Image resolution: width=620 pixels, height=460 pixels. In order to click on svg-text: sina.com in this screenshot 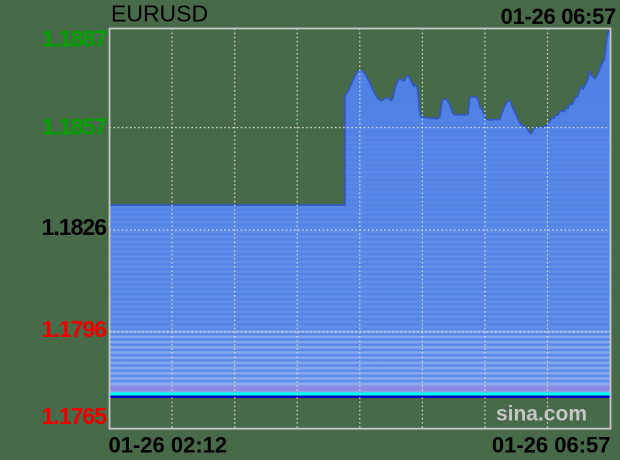, I will do `click(541, 413)`.